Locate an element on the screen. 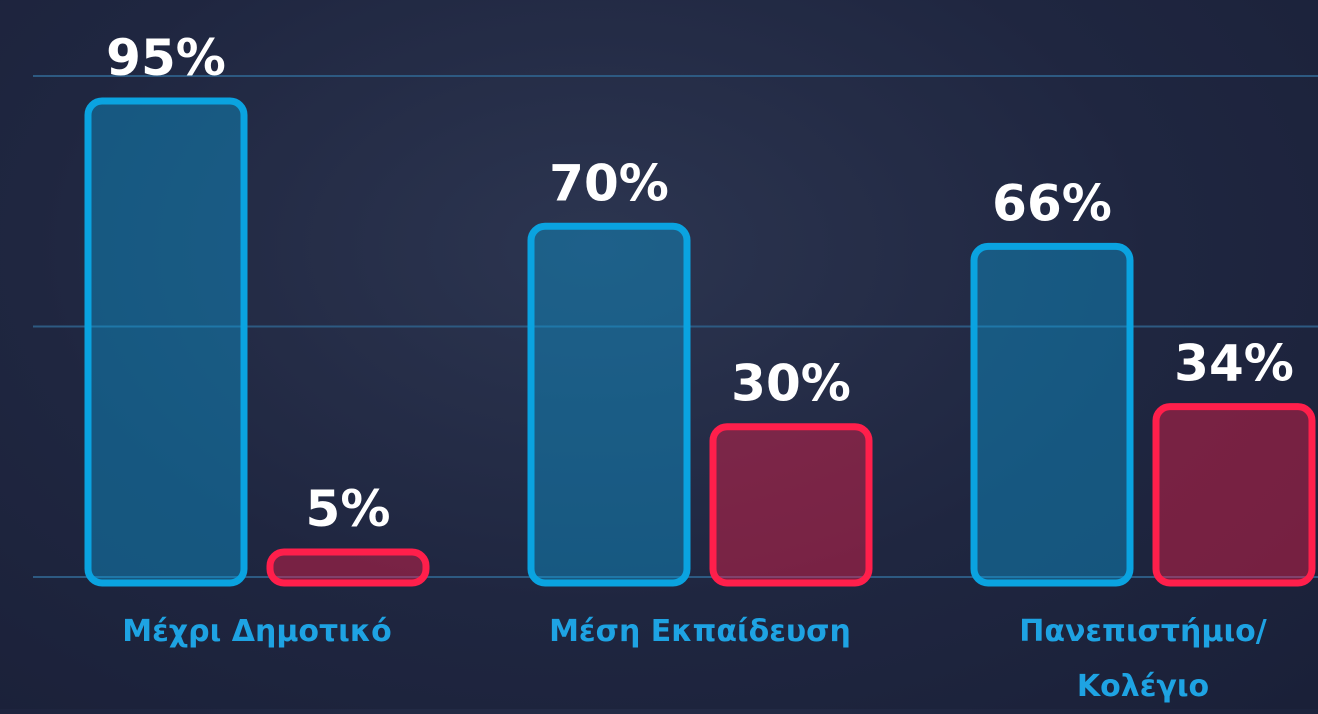  value-label: 70% is located at coordinates (609, 183).